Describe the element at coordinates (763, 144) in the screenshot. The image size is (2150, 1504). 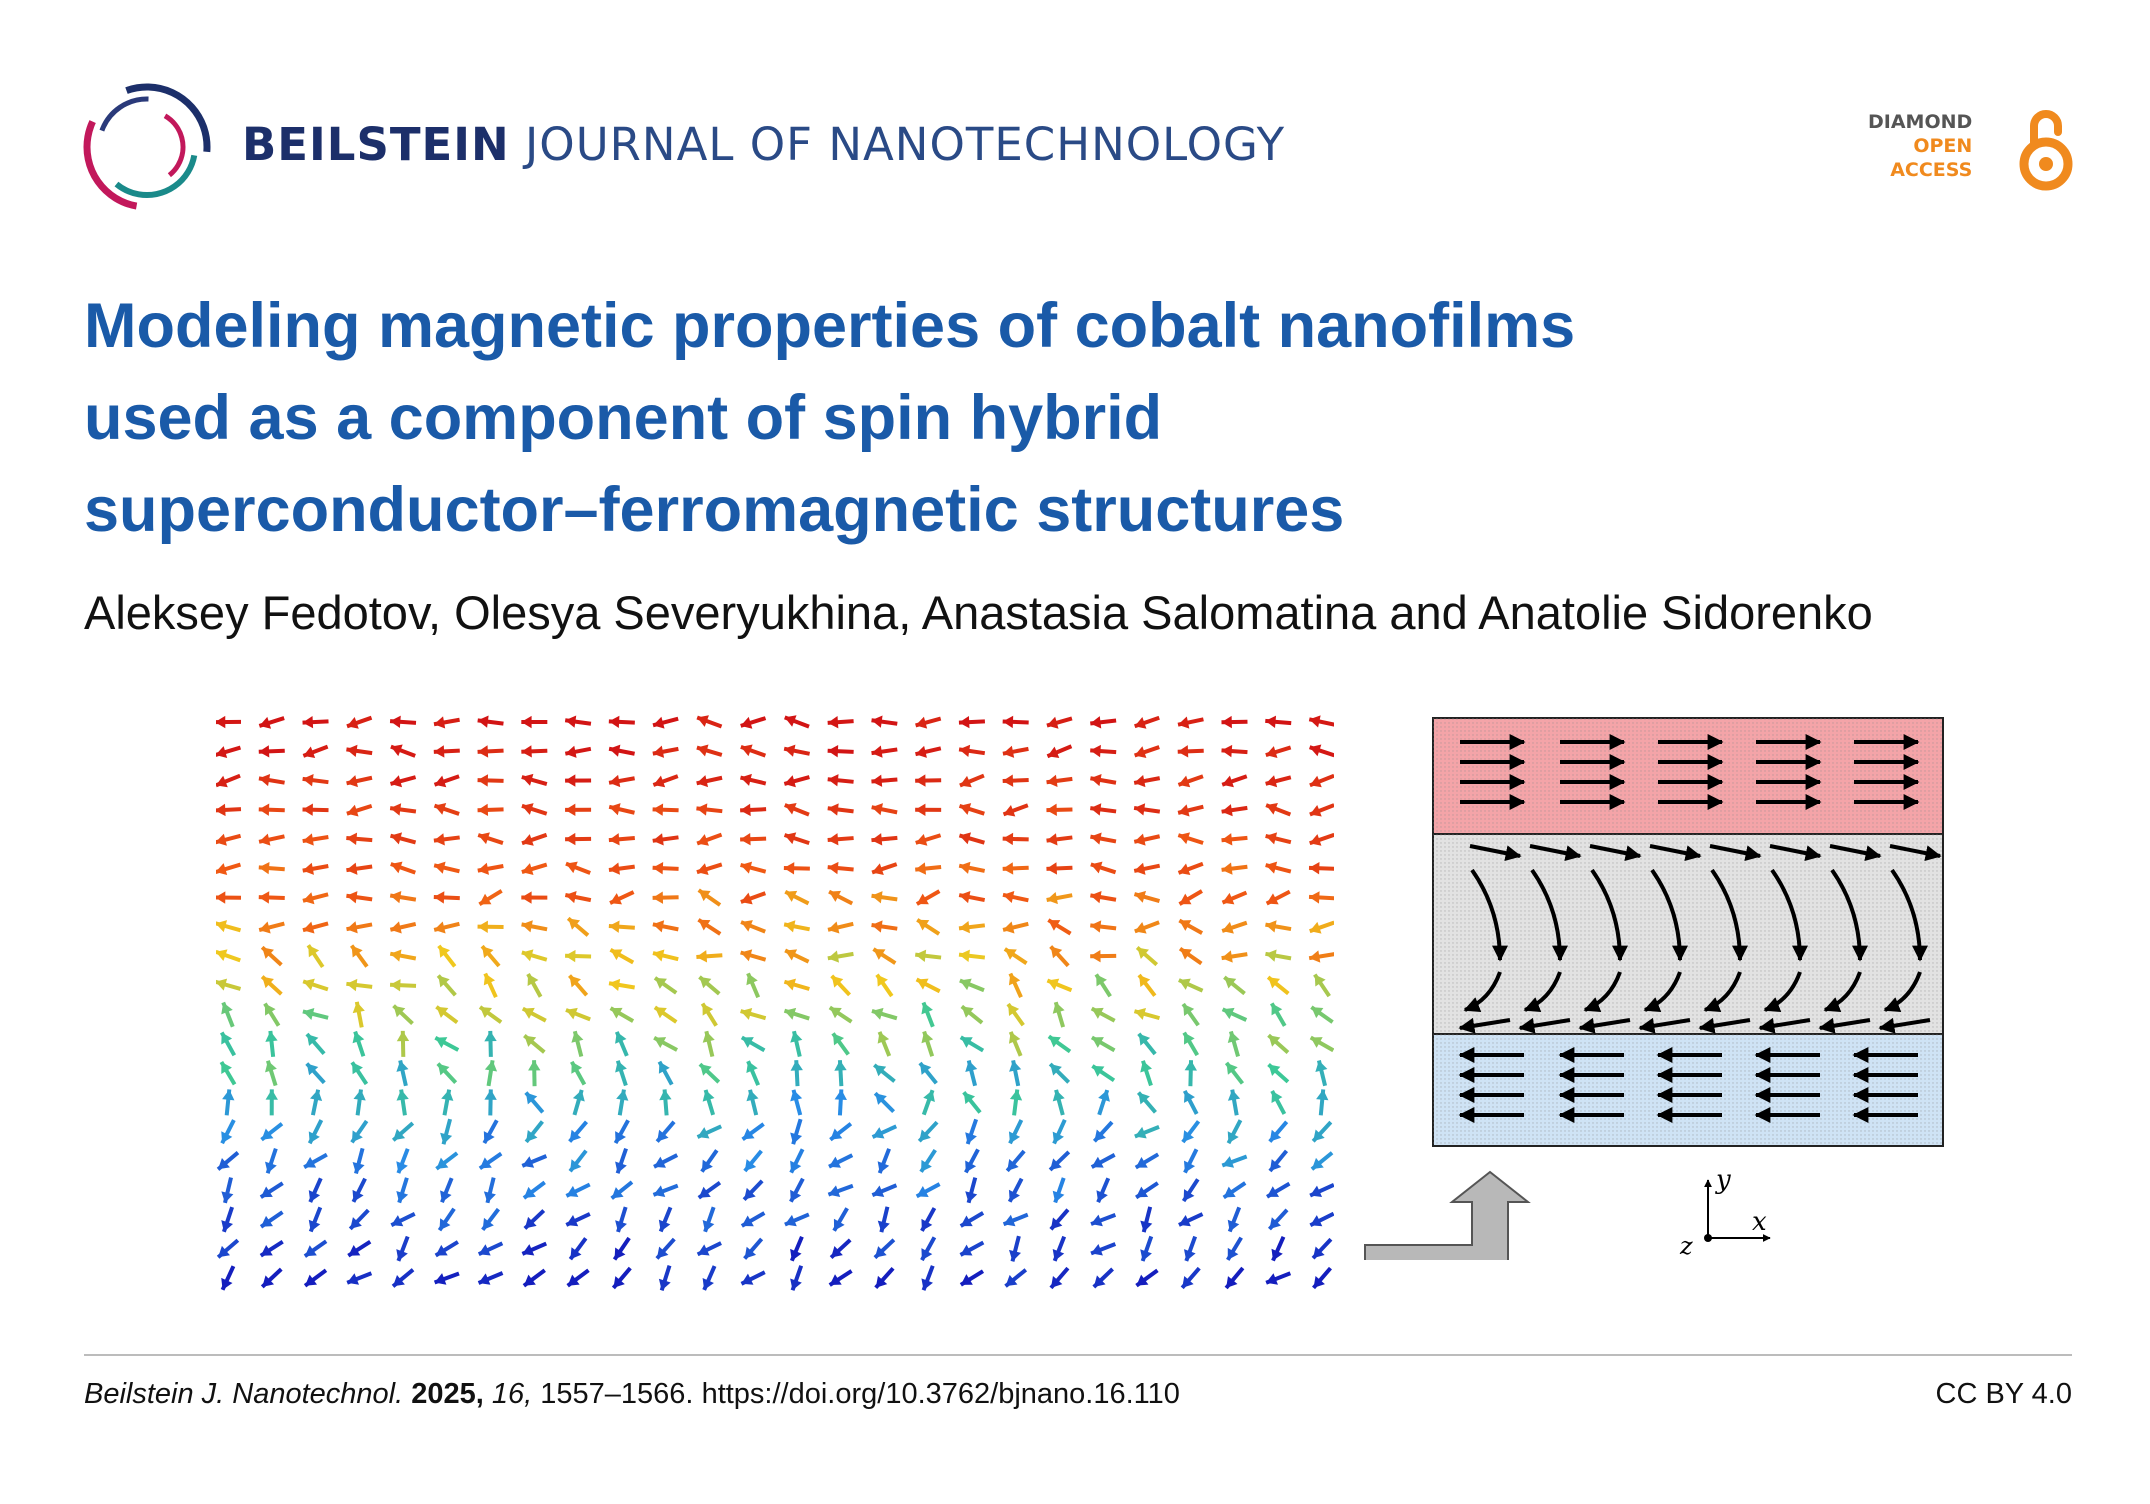
I see `journal-name: BEILSTEIN JOURNAL OF NANOTECHNOLOGY` at that location.